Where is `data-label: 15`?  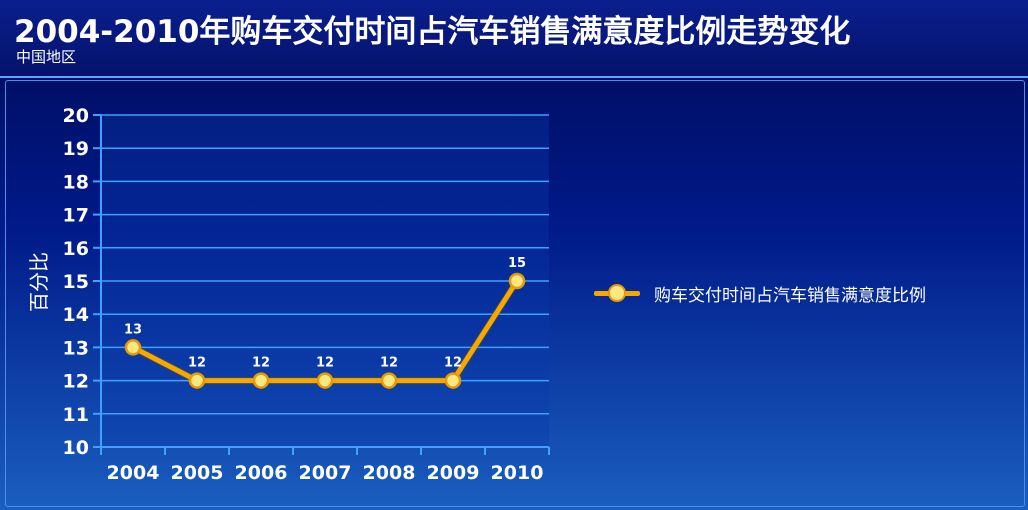
data-label: 15 is located at coordinates (517, 263).